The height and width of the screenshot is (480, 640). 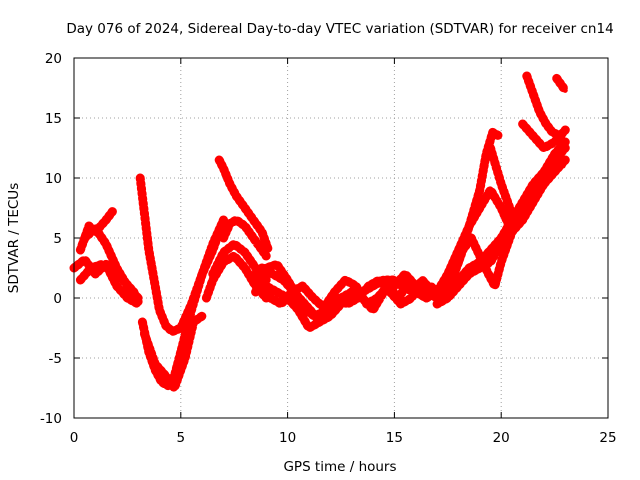 What do you see at coordinates (53, 59) in the screenshot?
I see `y-tick-label: 20` at bounding box center [53, 59].